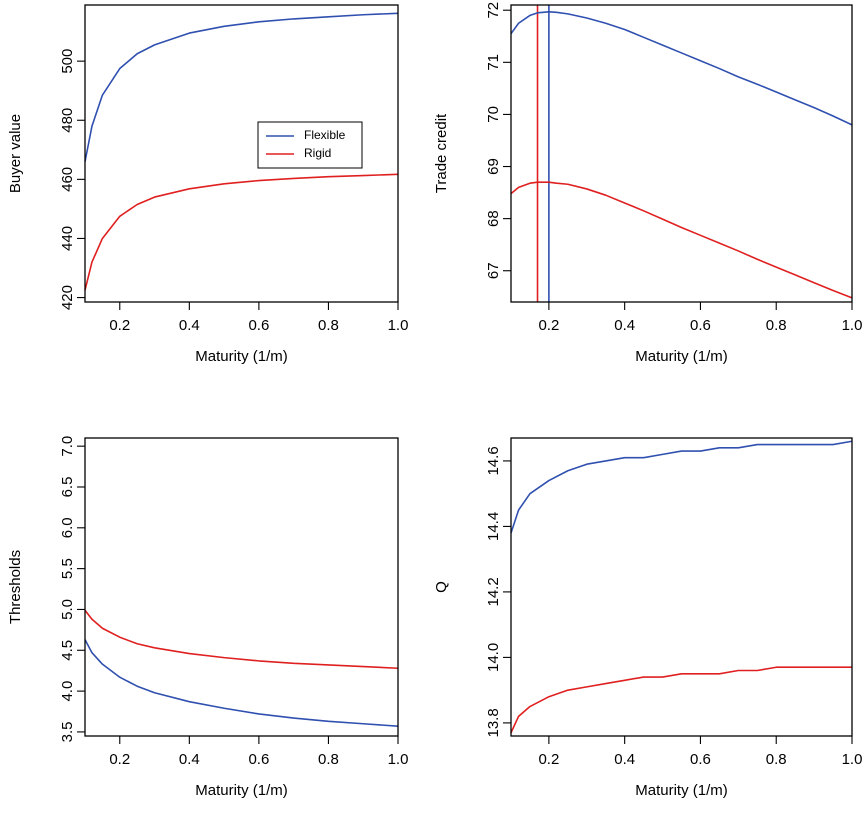 This screenshot has height=825, width=867. Describe the element at coordinates (15, 587) in the screenshot. I see `y-axis-label: Thresholds` at that location.